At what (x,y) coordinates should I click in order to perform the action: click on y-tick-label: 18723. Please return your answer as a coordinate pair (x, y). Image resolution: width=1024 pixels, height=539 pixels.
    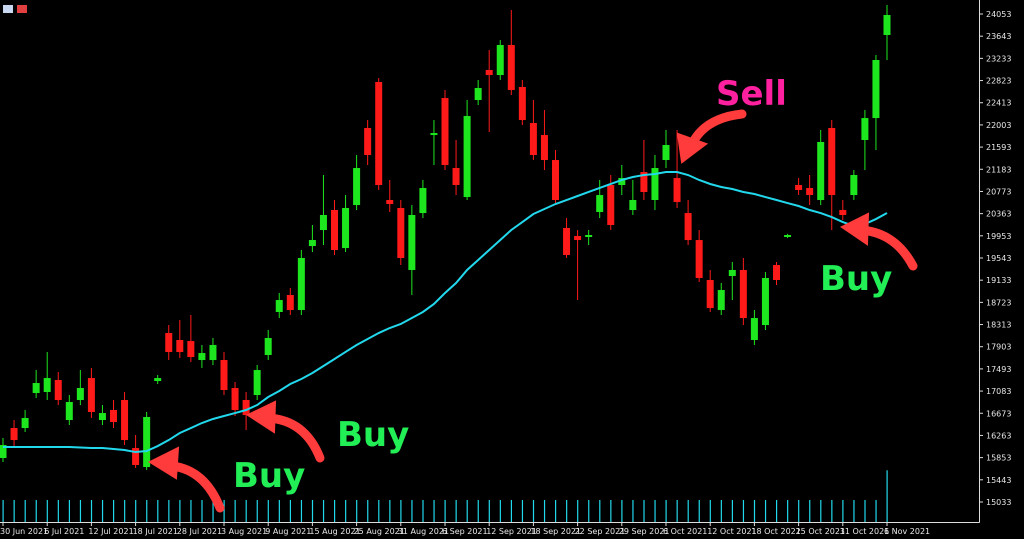
    Looking at the image, I should click on (998, 302).